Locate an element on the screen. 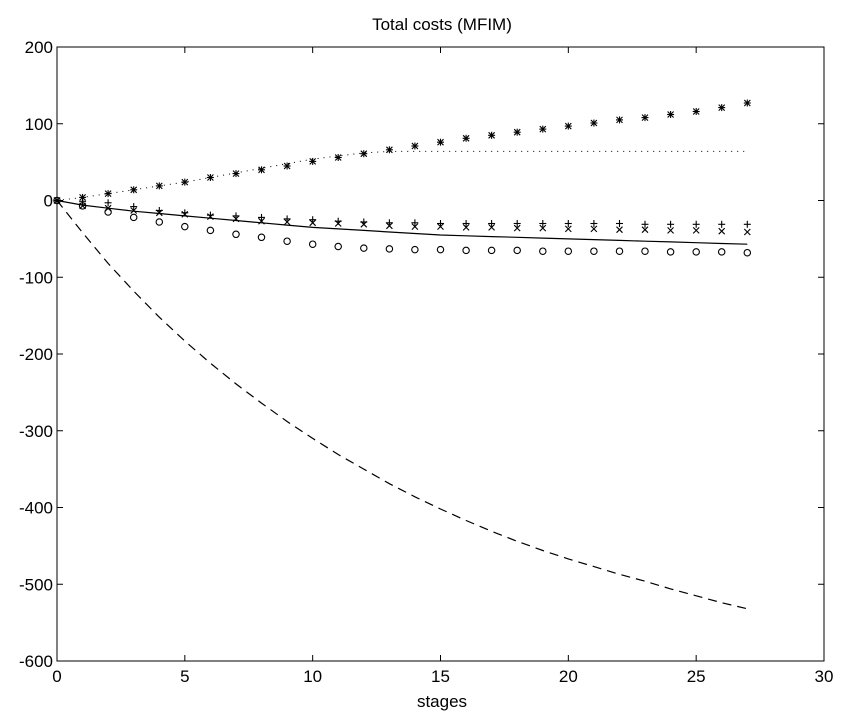 This screenshot has height=711, width=845. x-axis-label: stages is located at coordinates (442, 701).